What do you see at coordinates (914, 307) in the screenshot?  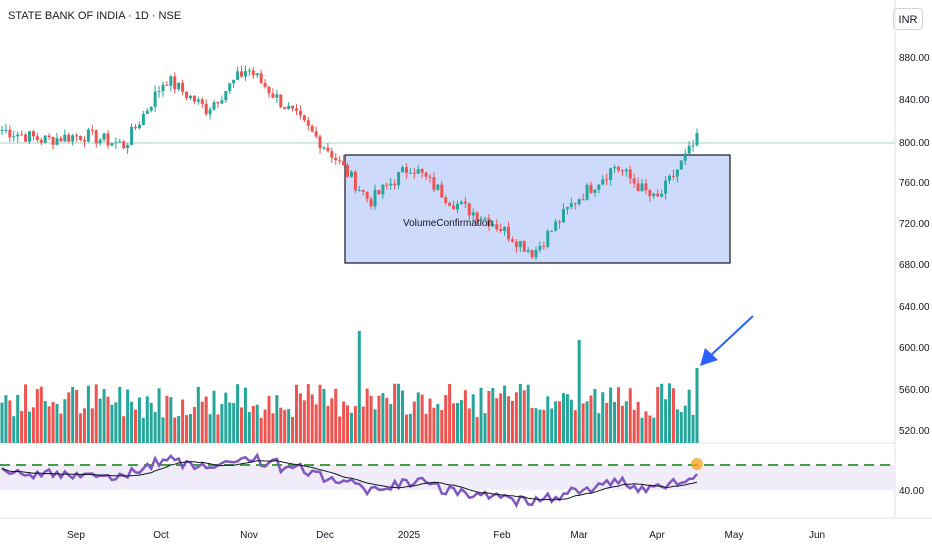 I see `price-label: 640.00` at bounding box center [914, 307].